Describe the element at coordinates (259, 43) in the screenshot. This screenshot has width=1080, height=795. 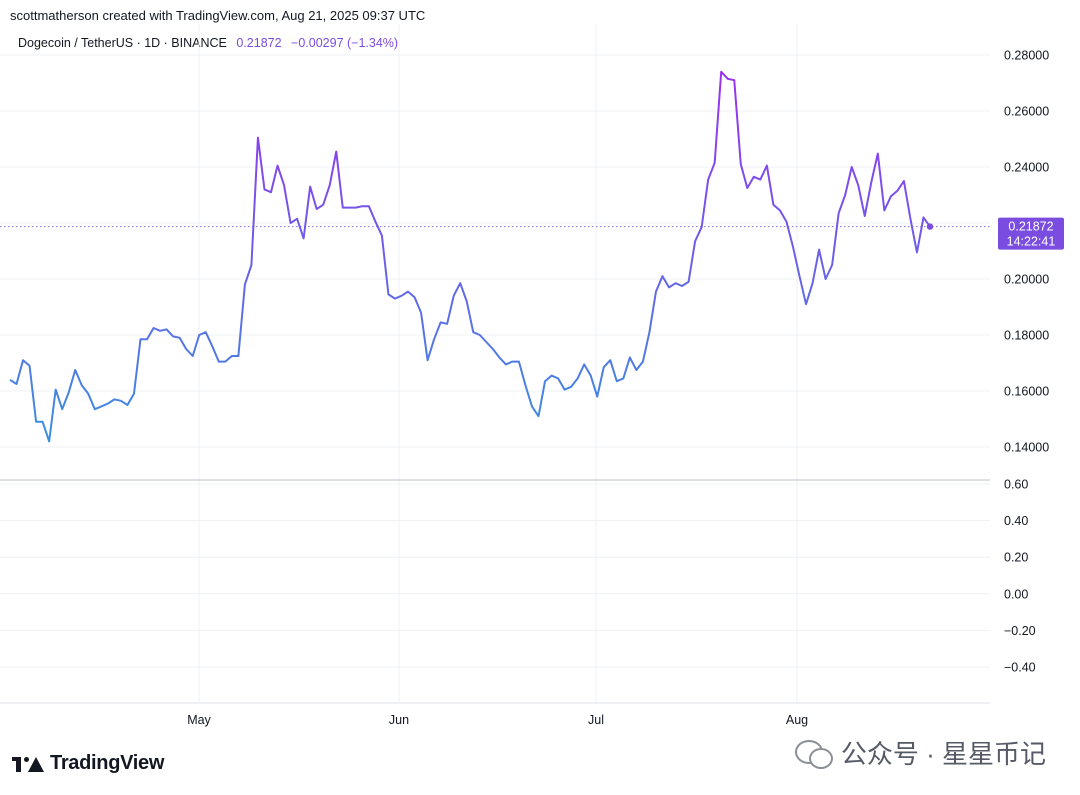
I see `legend-price: 0.21872` at that location.